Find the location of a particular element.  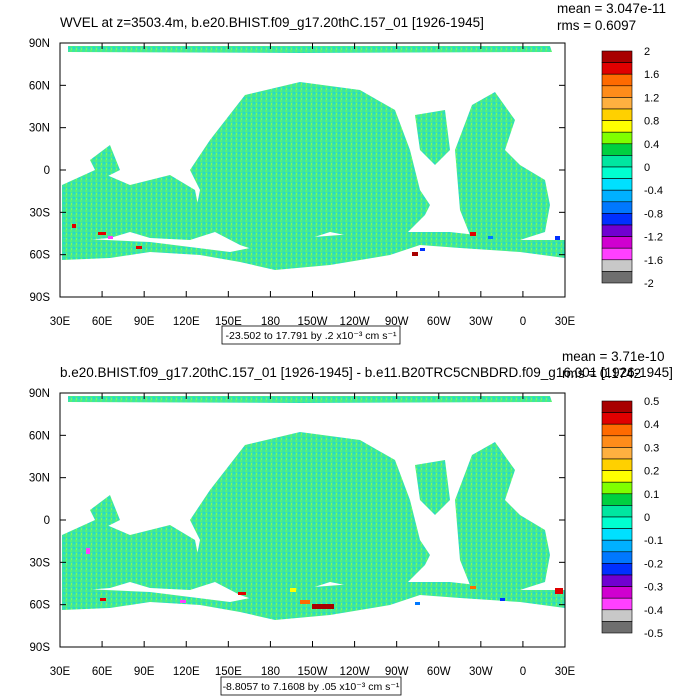

panel-2-x-tick-label: 150E is located at coordinates (228, 672).